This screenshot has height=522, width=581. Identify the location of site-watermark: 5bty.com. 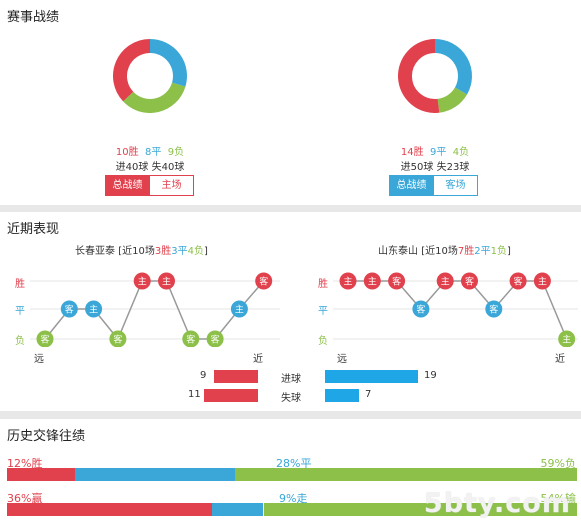
(497, 503).